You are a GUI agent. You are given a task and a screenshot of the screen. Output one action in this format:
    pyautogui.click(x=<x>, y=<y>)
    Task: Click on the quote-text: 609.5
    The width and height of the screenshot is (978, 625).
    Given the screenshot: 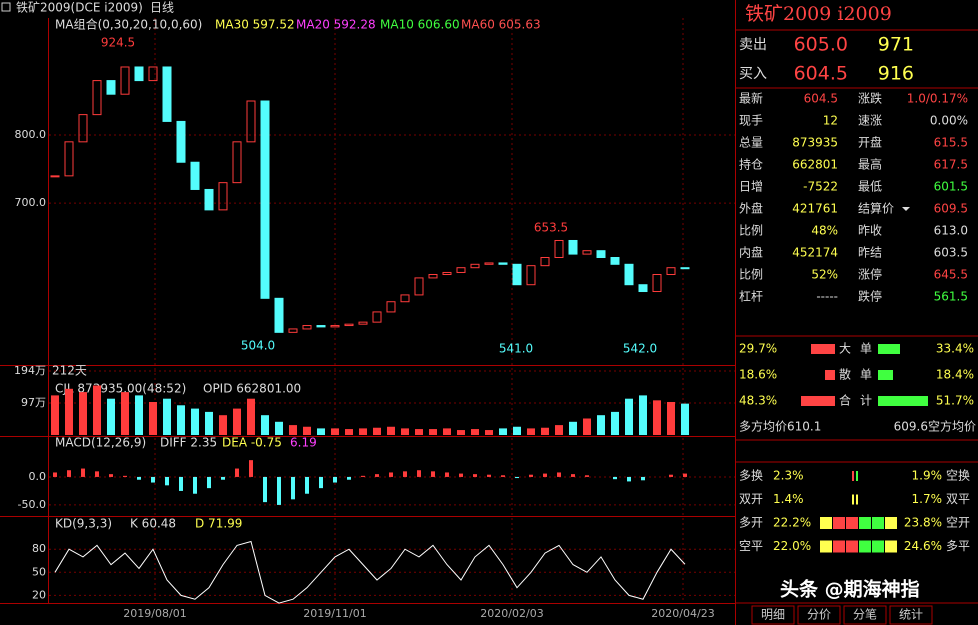 What is the action you would take?
    pyautogui.click(x=951, y=209)
    